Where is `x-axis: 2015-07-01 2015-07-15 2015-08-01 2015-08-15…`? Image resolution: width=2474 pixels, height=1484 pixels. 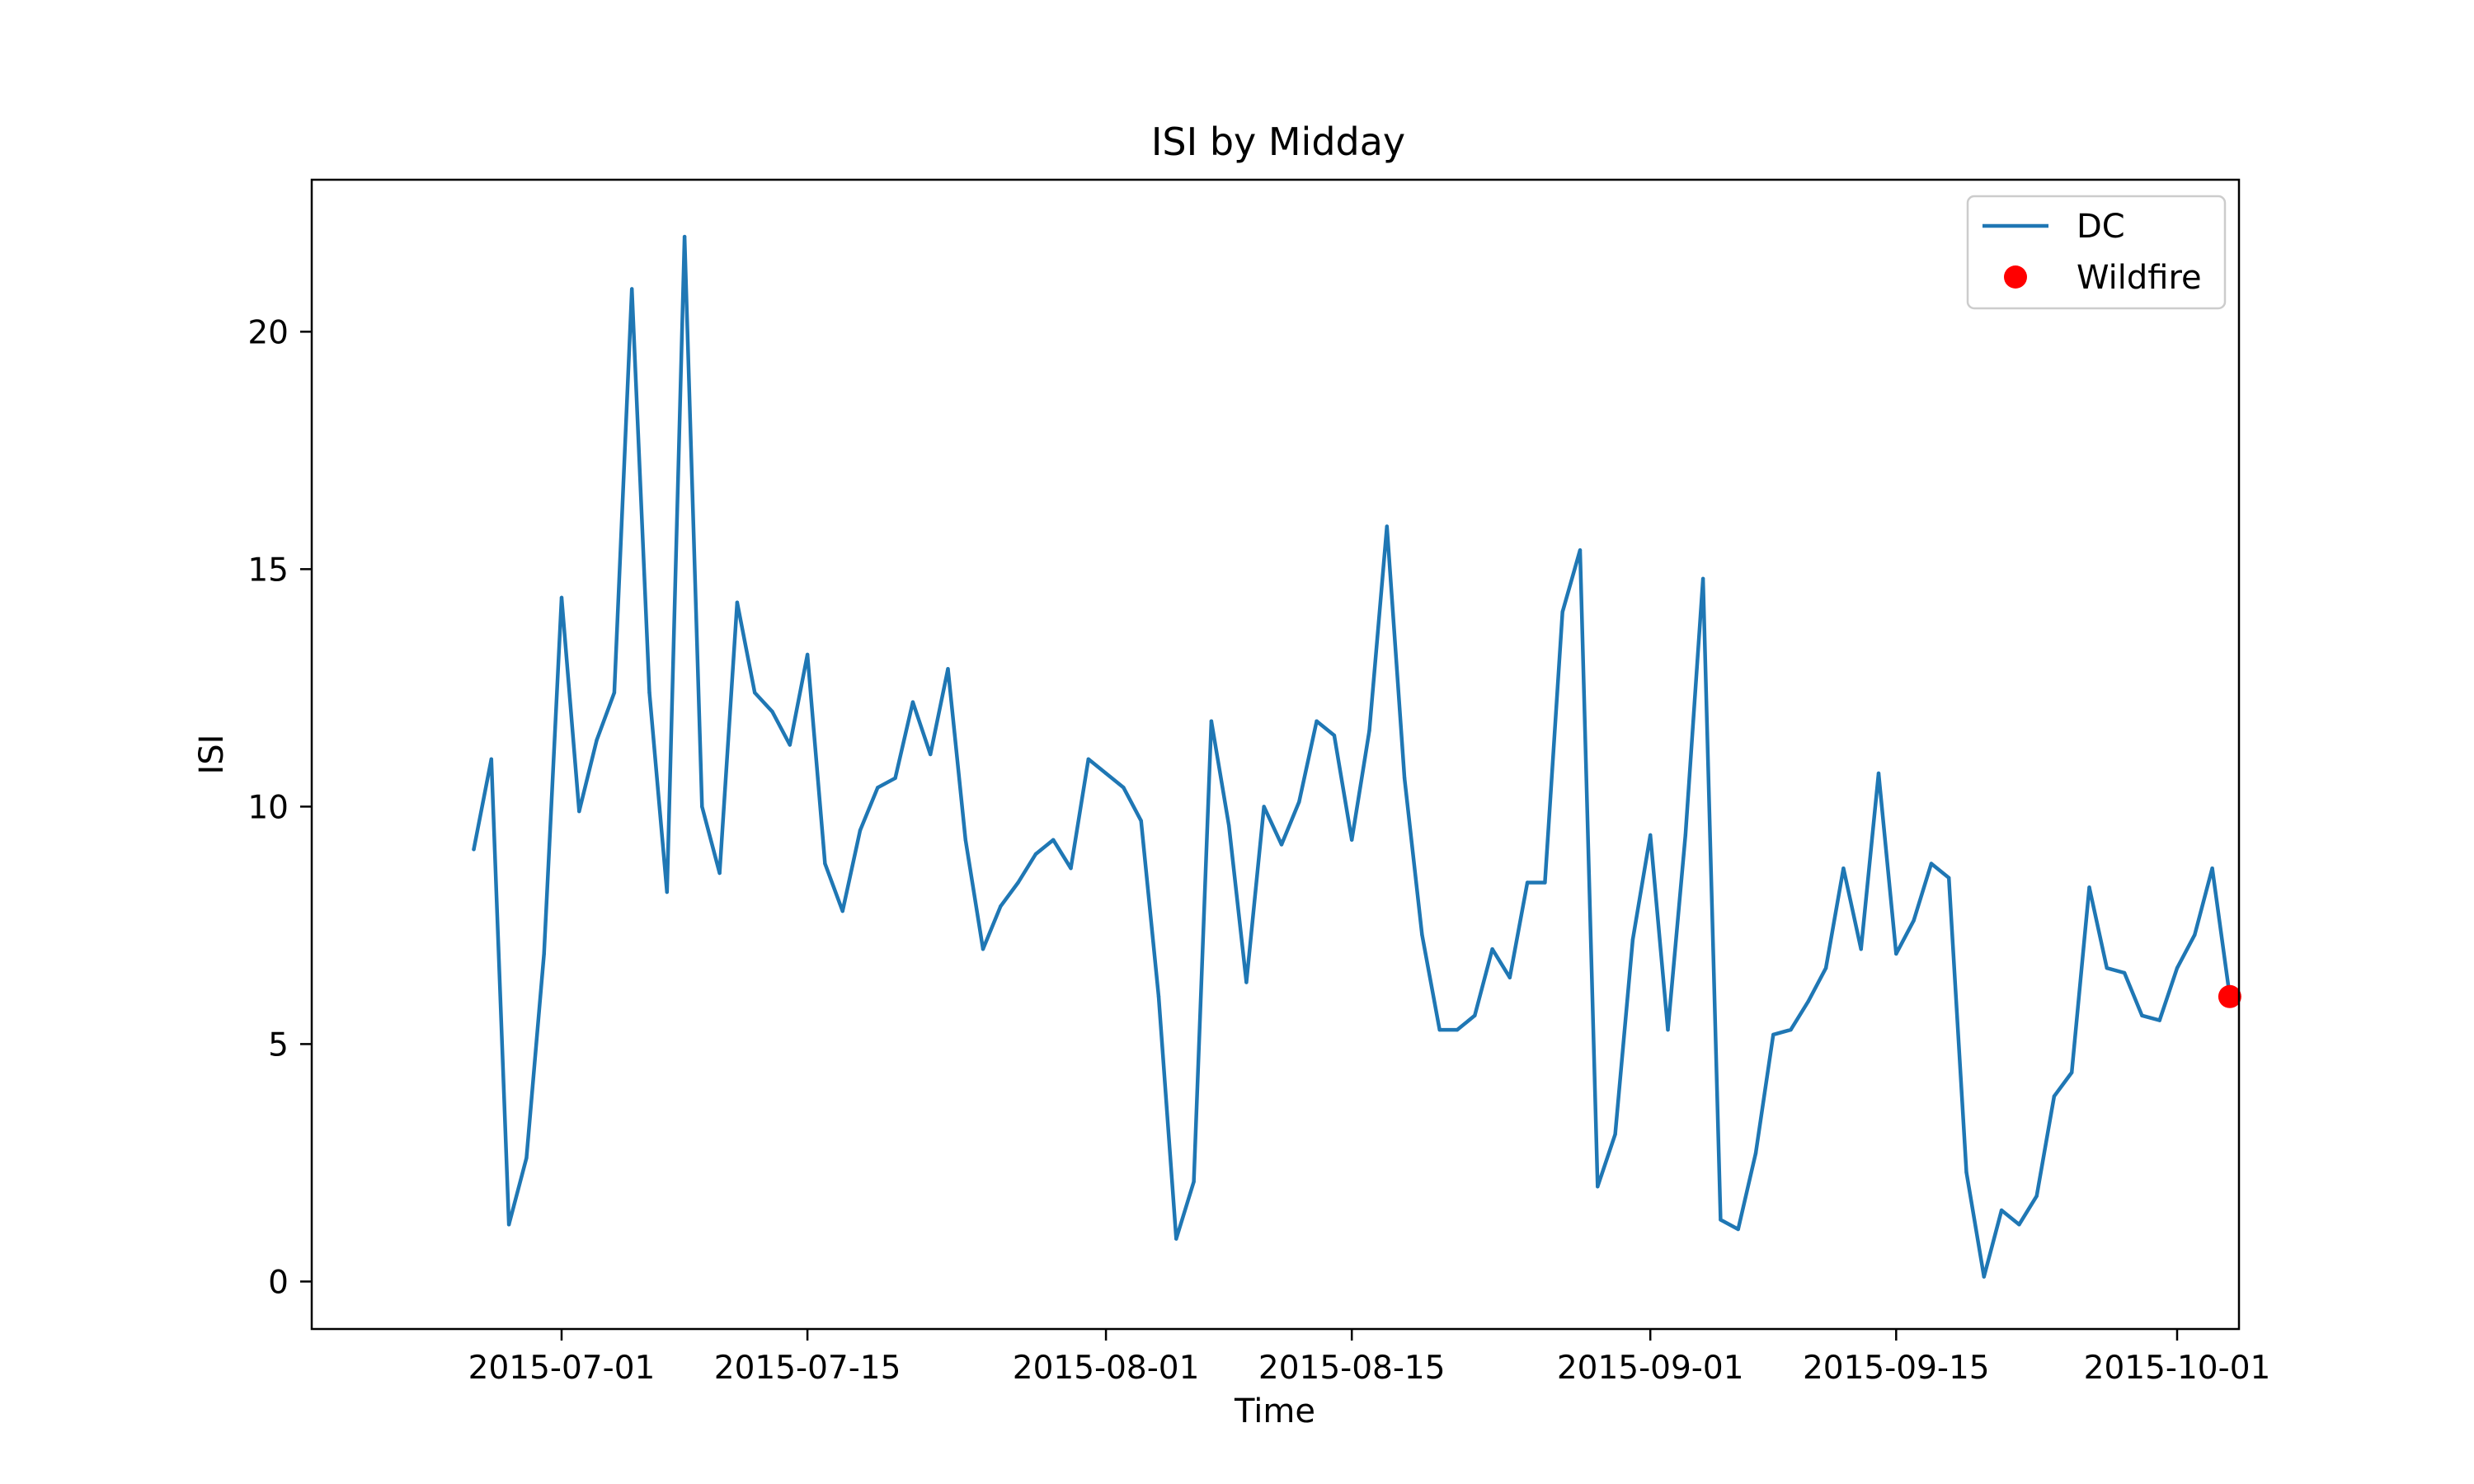
x-axis: 2015-07-01 2015-07-15 2015-08-01 2015-08-15… is located at coordinates (1369, 1358).